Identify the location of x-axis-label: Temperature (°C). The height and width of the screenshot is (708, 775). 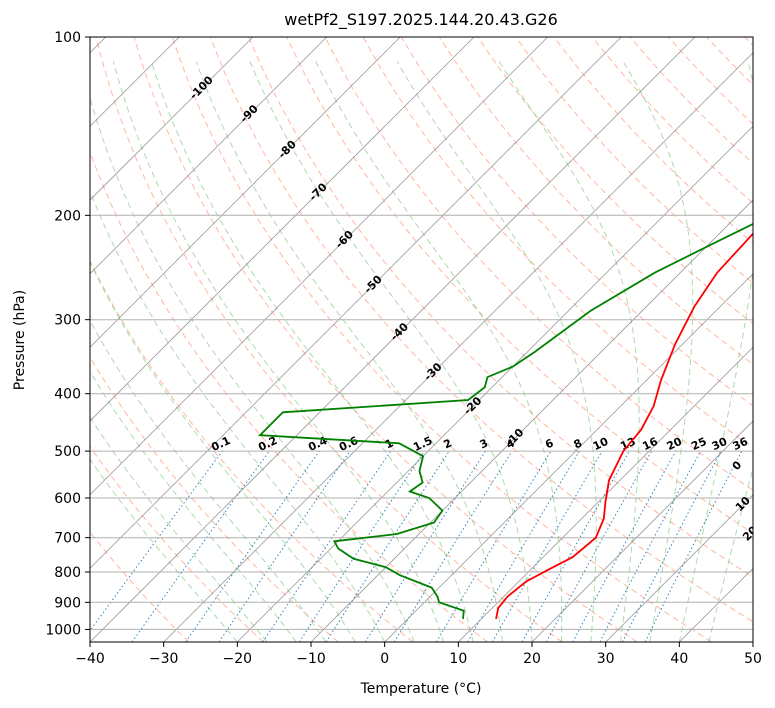
(421, 689).